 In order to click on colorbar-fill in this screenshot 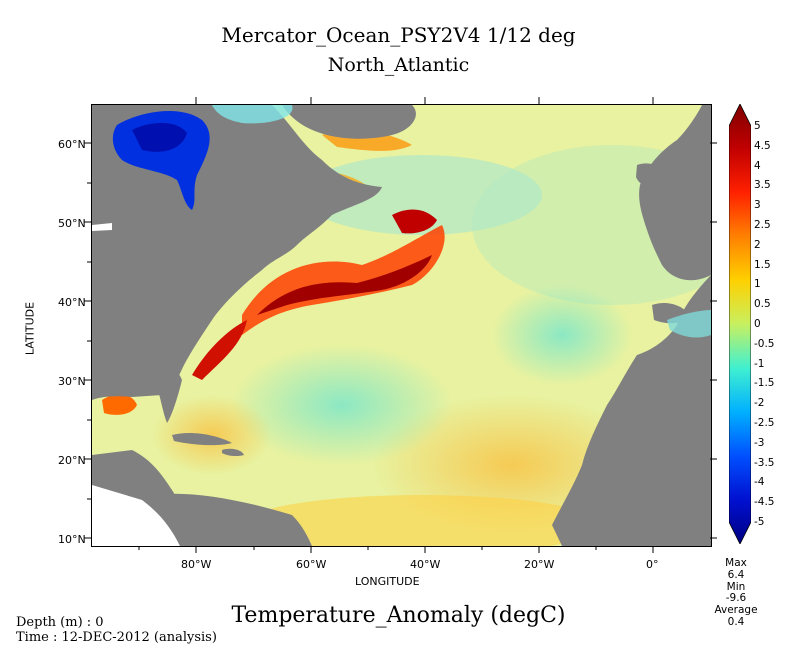, I will do `click(740, 324)`.